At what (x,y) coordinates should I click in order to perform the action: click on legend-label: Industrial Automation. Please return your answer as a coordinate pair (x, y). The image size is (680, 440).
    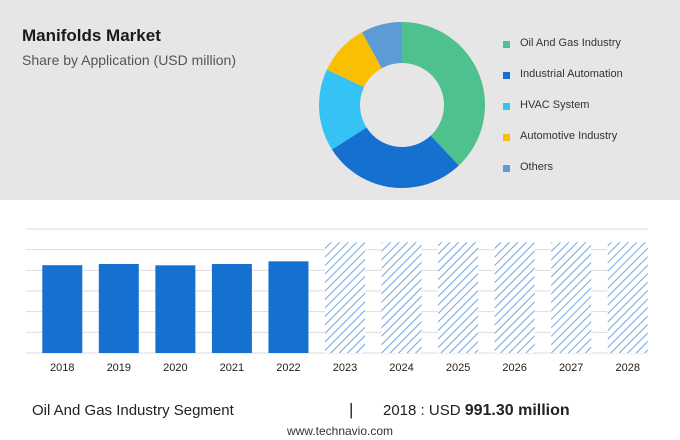
    Looking at the image, I should click on (571, 74).